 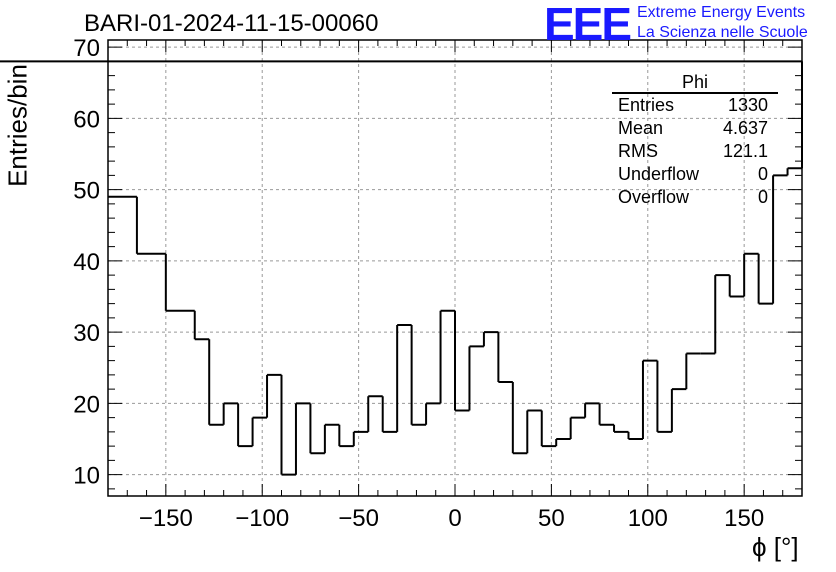 What do you see at coordinates (86, 404) in the screenshot?
I see `y-tick-label: 20` at bounding box center [86, 404].